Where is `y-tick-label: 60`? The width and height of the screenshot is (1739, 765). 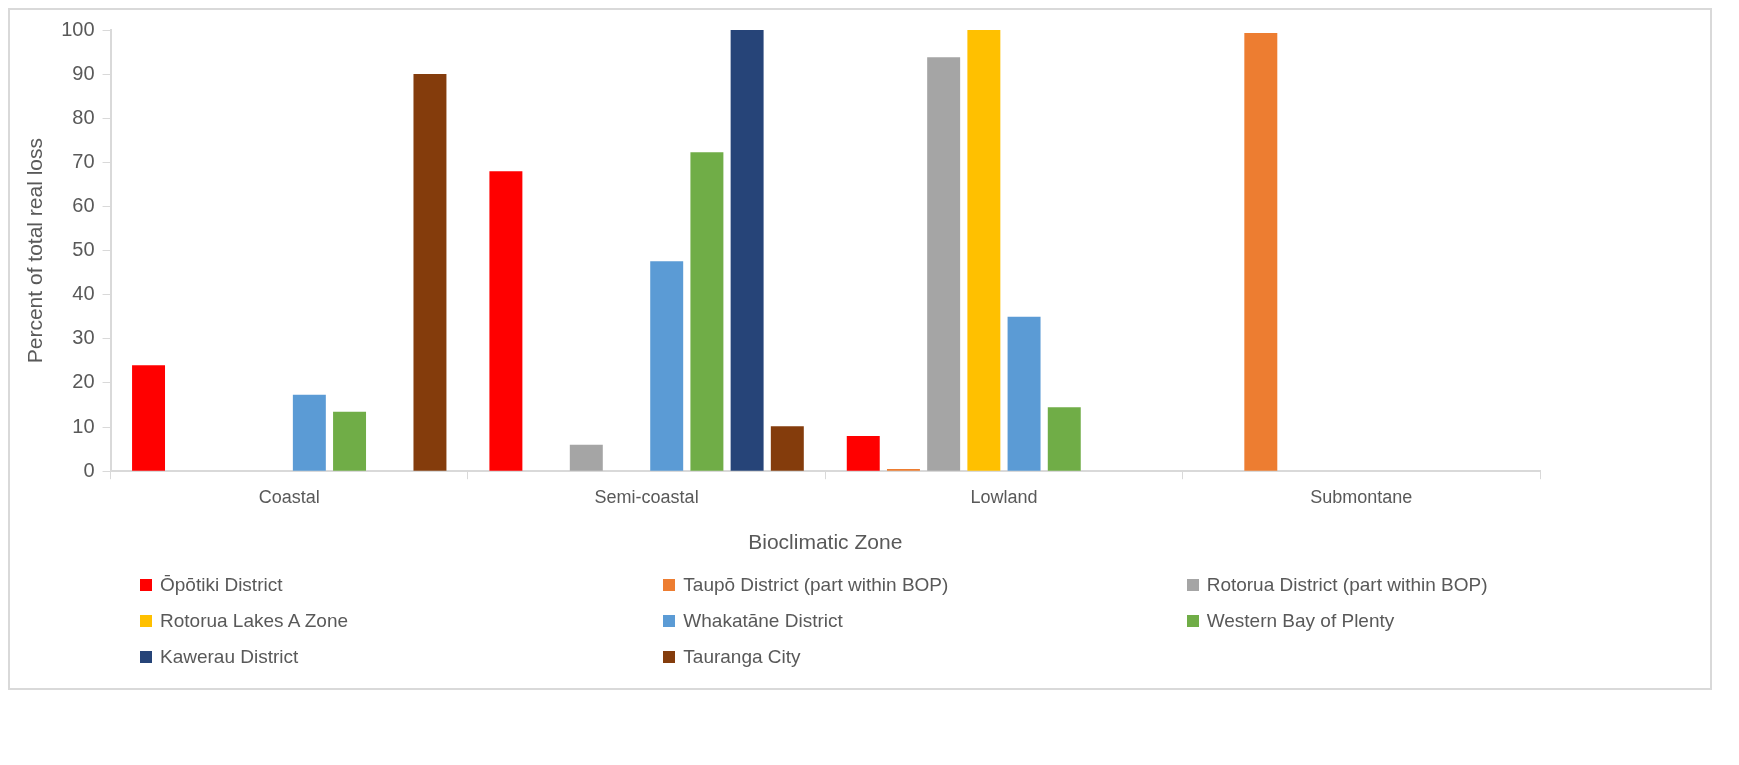
y-tick-label: 60 is located at coordinates (83, 205).